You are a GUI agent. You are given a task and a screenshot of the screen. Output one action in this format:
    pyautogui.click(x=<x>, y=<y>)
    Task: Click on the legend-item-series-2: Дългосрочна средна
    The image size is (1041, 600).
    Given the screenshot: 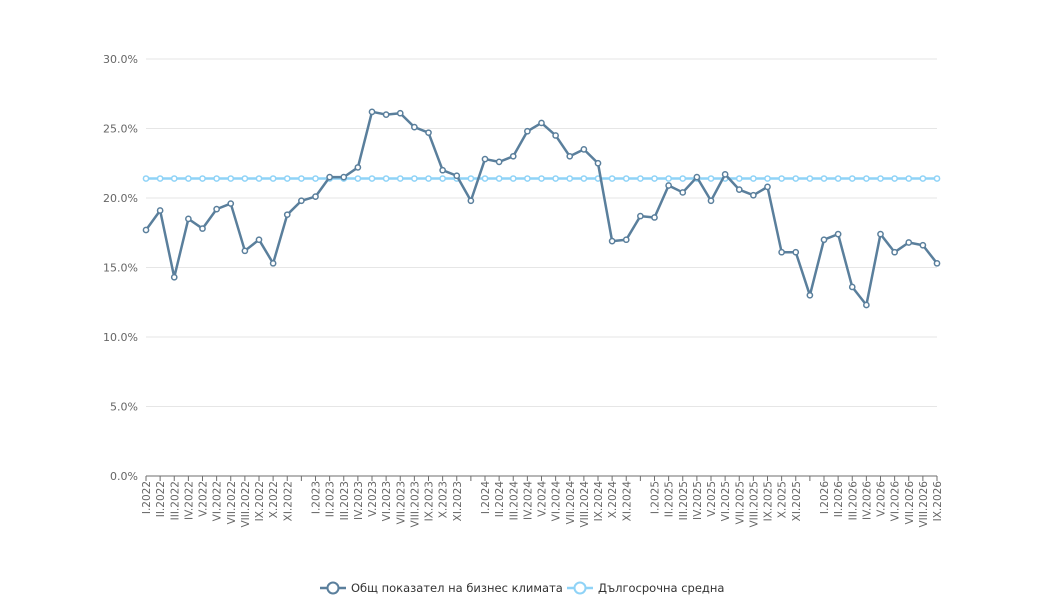 What is the action you would take?
    pyautogui.click(x=645, y=588)
    